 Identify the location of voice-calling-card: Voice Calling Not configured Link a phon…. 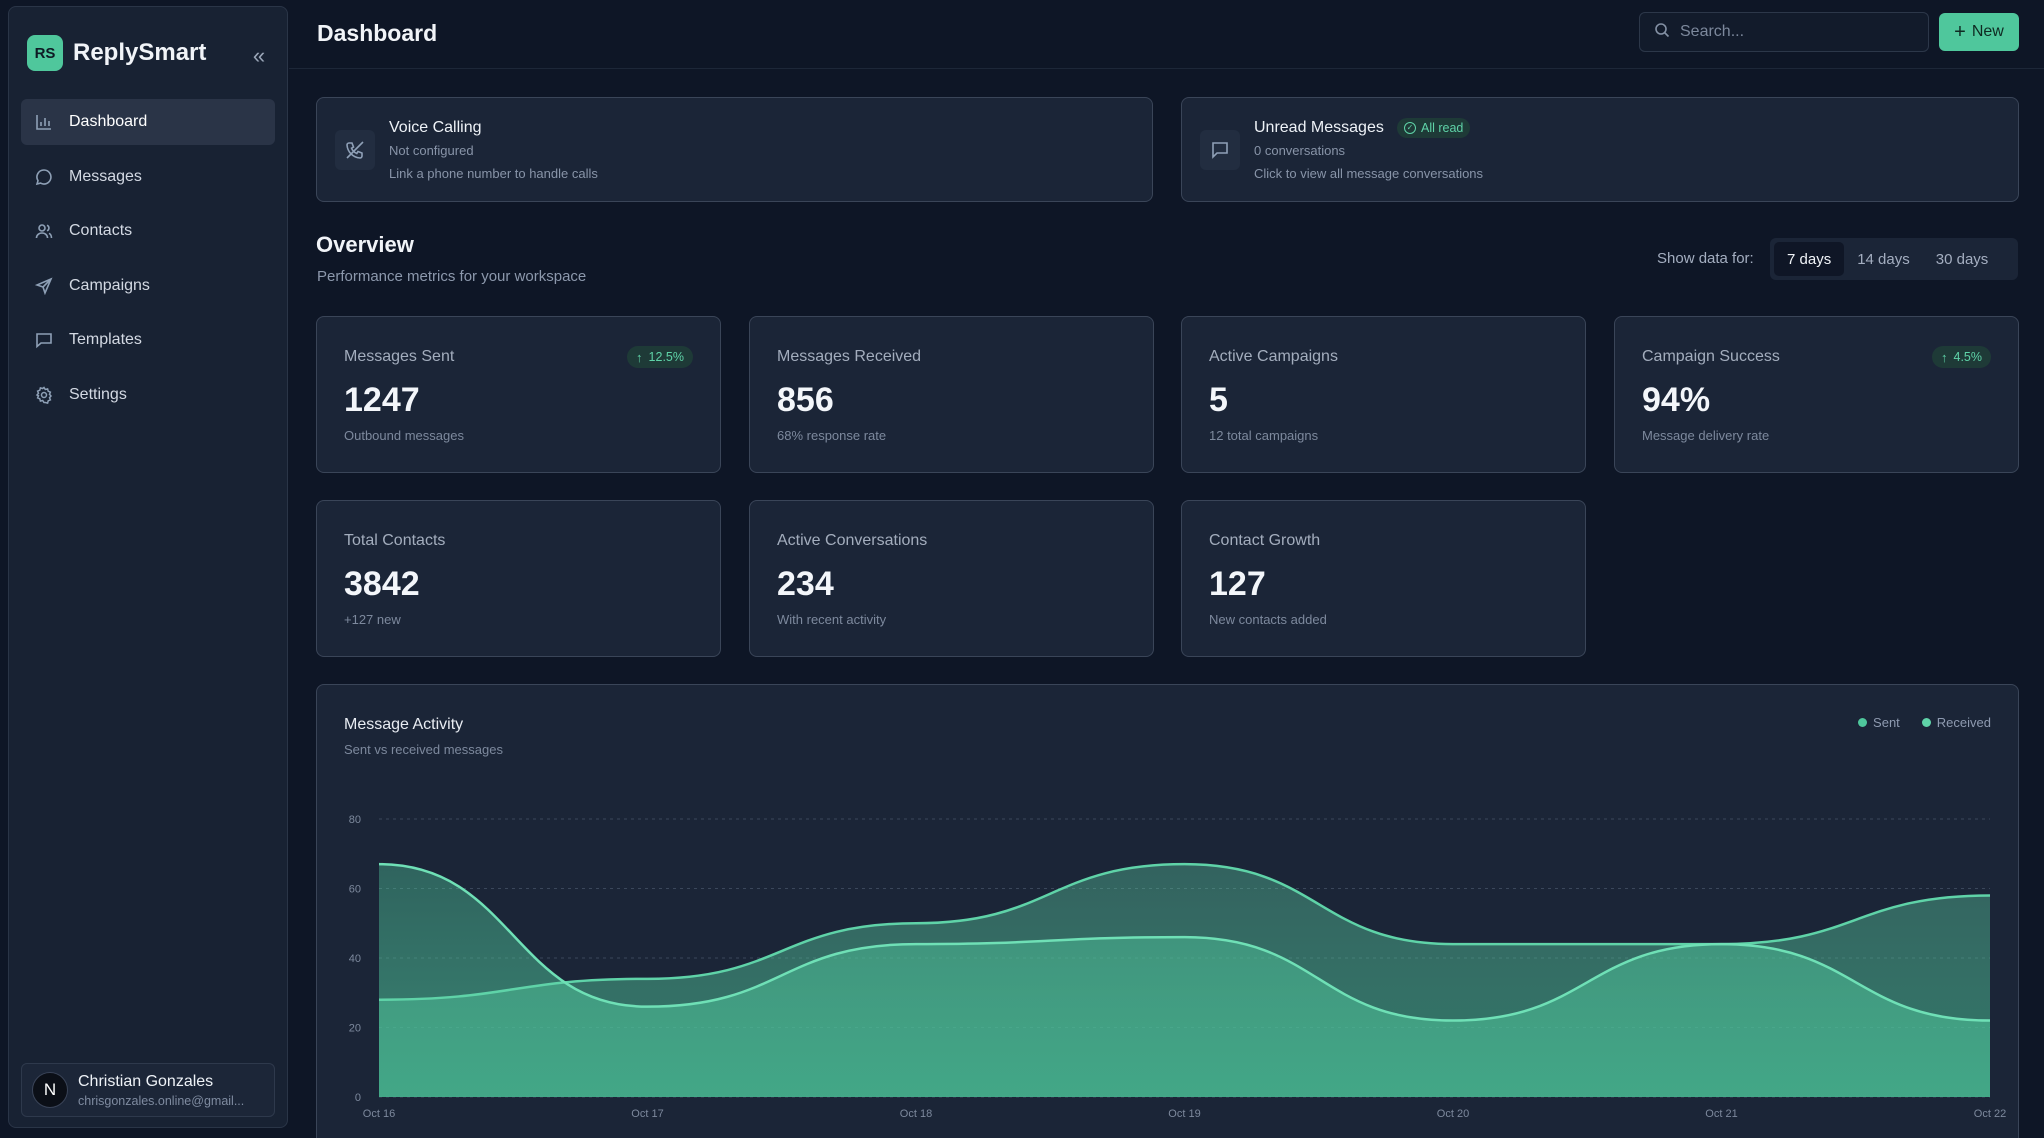
(734, 149).